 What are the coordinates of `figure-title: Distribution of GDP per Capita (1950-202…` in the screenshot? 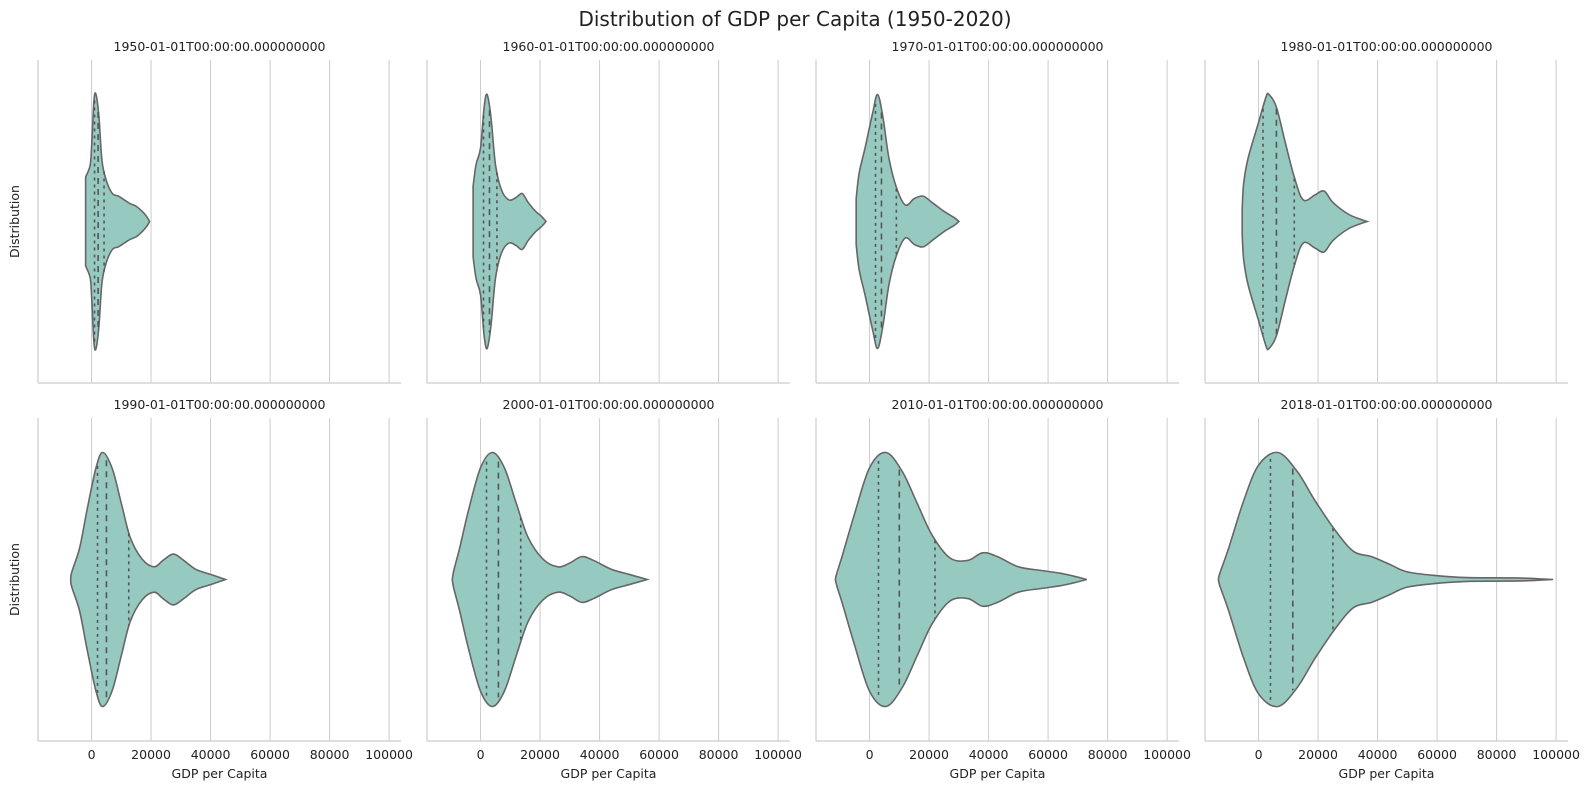 It's located at (794, 19).